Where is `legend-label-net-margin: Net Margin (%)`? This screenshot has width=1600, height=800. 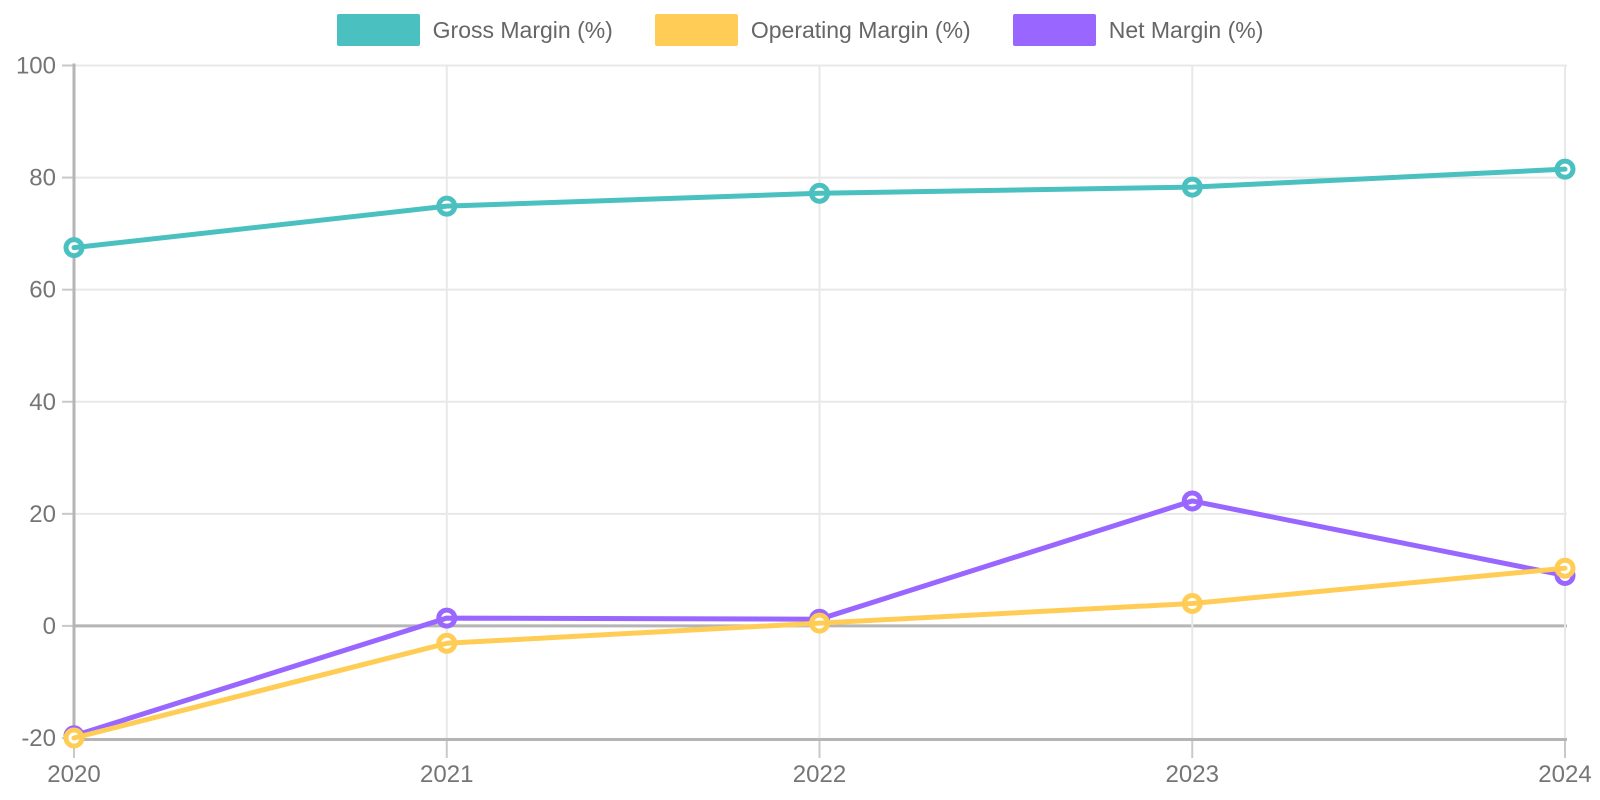
legend-label-net-margin: Net Margin (%) is located at coordinates (1186, 29).